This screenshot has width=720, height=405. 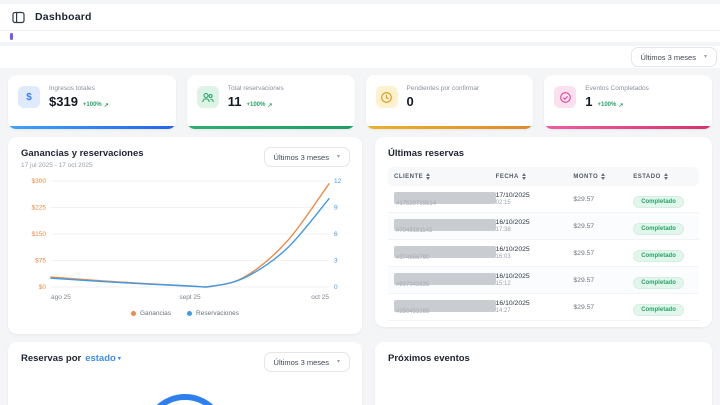 I want to click on users-icon, so click(x=207, y=97).